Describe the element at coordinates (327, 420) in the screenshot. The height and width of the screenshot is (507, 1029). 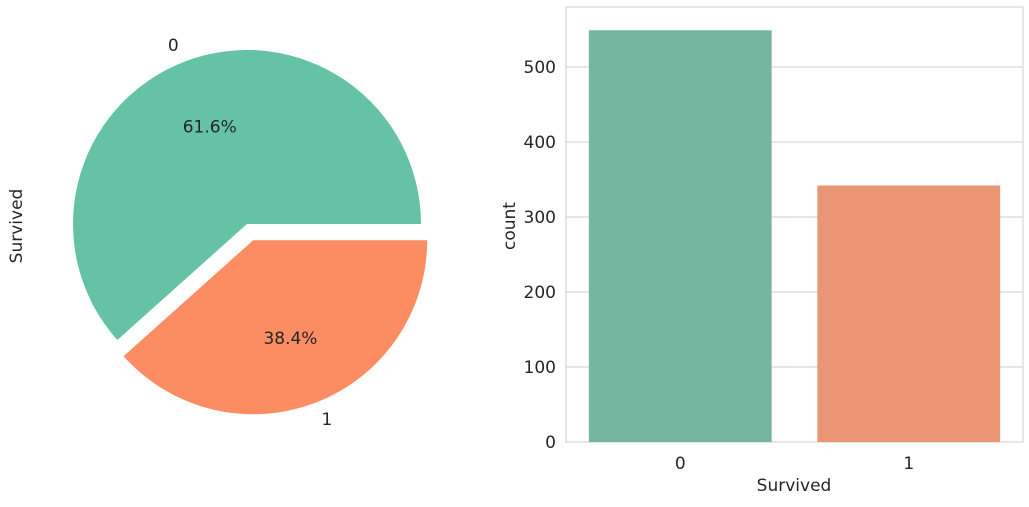
I see `pie-label-1: 1` at that location.